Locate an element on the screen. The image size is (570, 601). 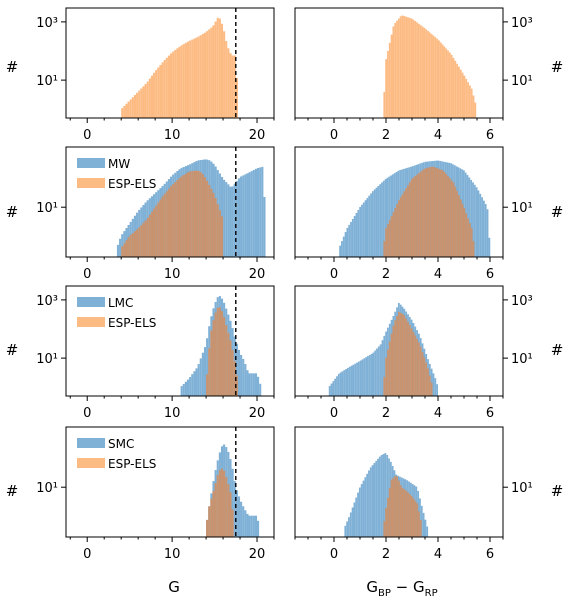
ylabel-row3-right: # is located at coordinates (557, 350).